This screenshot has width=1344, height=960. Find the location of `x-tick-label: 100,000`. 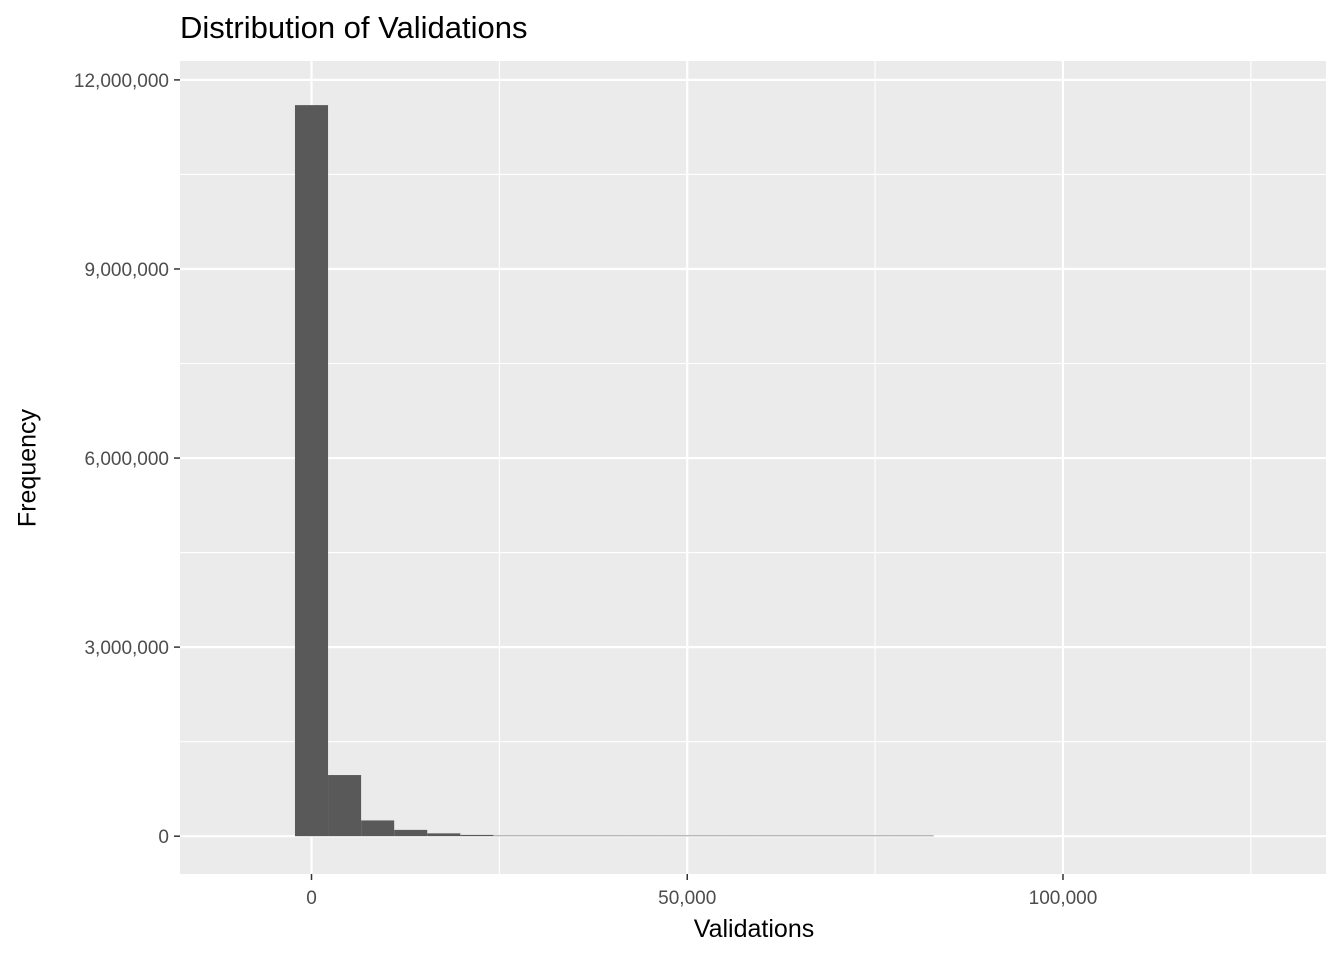

x-tick-label: 100,000 is located at coordinates (1063, 898).